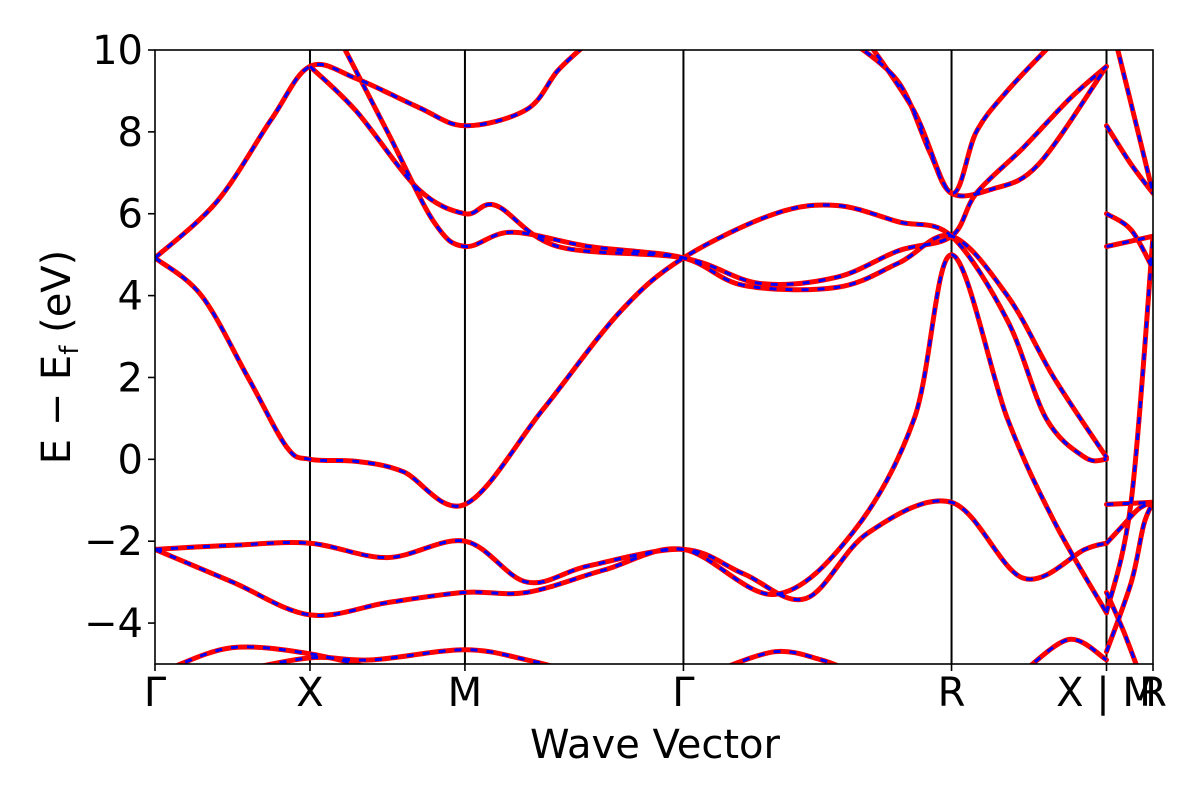  Describe the element at coordinates (130, 460) in the screenshot. I see `y-tick-label: 0` at that location.